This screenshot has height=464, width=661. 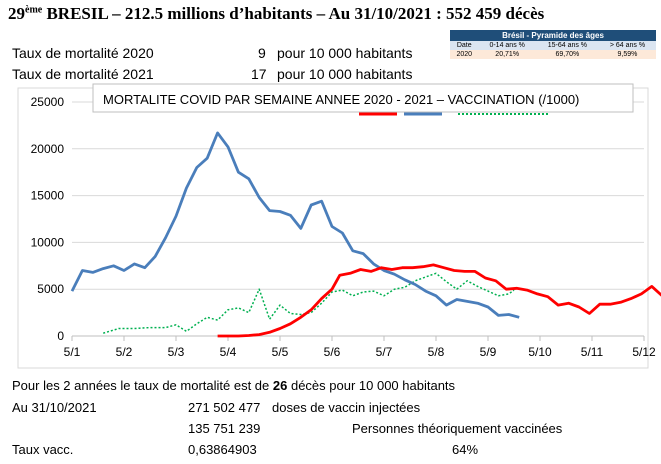 I want to click on pyramid-cell-64plus: 9,59%, so click(x=627, y=54).